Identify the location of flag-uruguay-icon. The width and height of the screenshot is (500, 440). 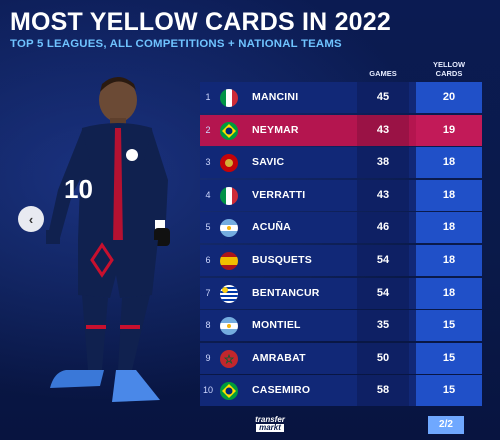
(229, 293).